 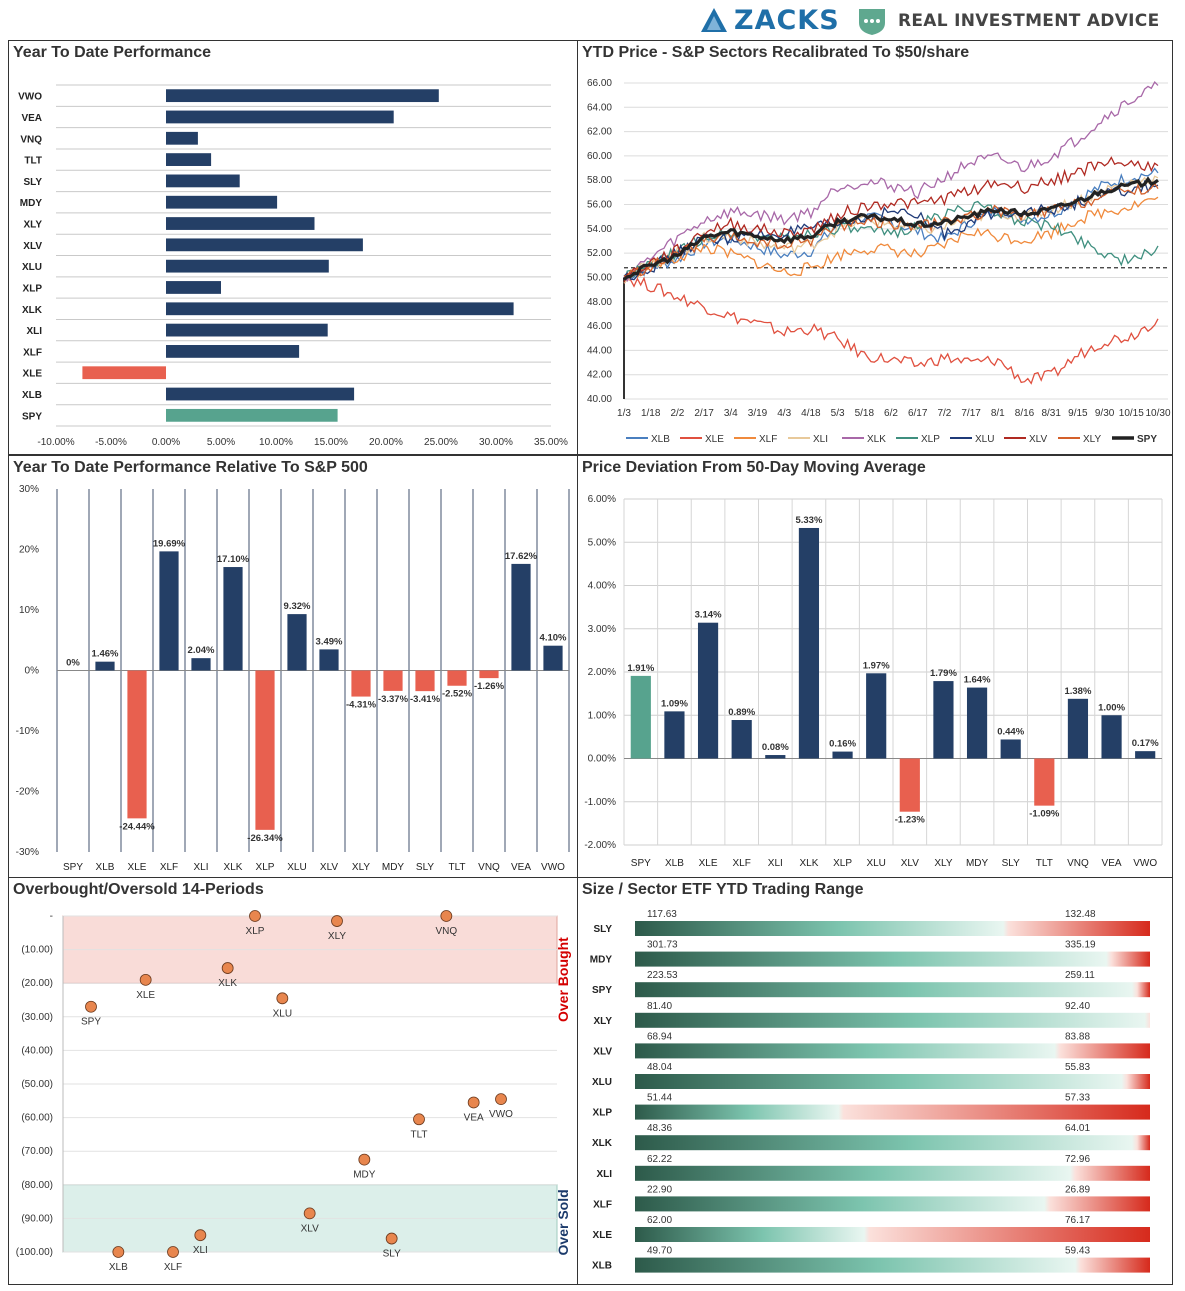 What do you see at coordinates (984, 439) in the screenshot?
I see `legend-label: XLU` at bounding box center [984, 439].